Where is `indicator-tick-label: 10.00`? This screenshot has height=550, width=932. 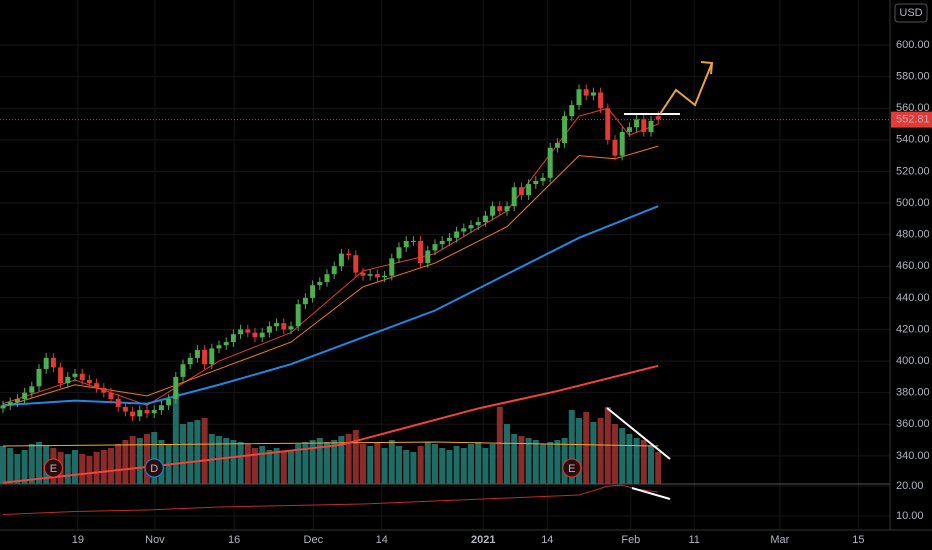 indicator-tick-label: 10.00 is located at coordinates (910, 516).